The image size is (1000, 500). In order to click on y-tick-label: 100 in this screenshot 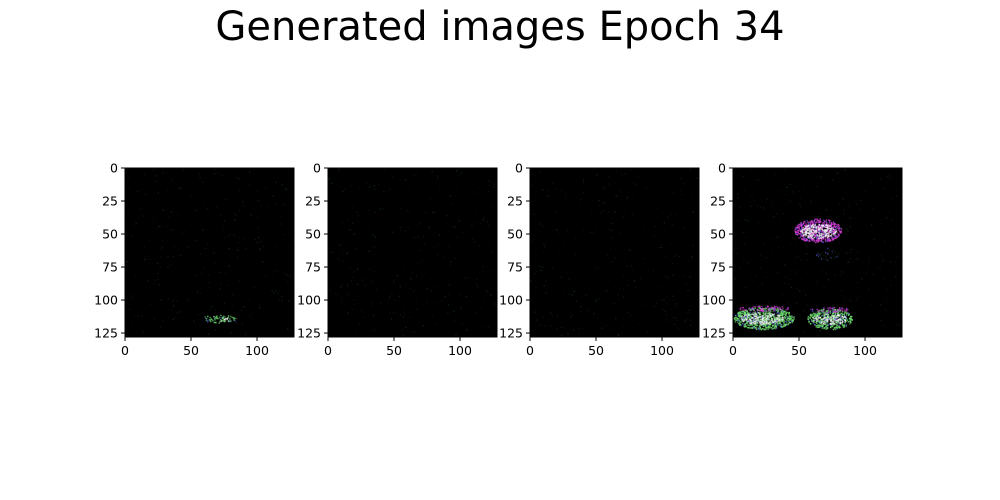, I will do `click(309, 300)`.